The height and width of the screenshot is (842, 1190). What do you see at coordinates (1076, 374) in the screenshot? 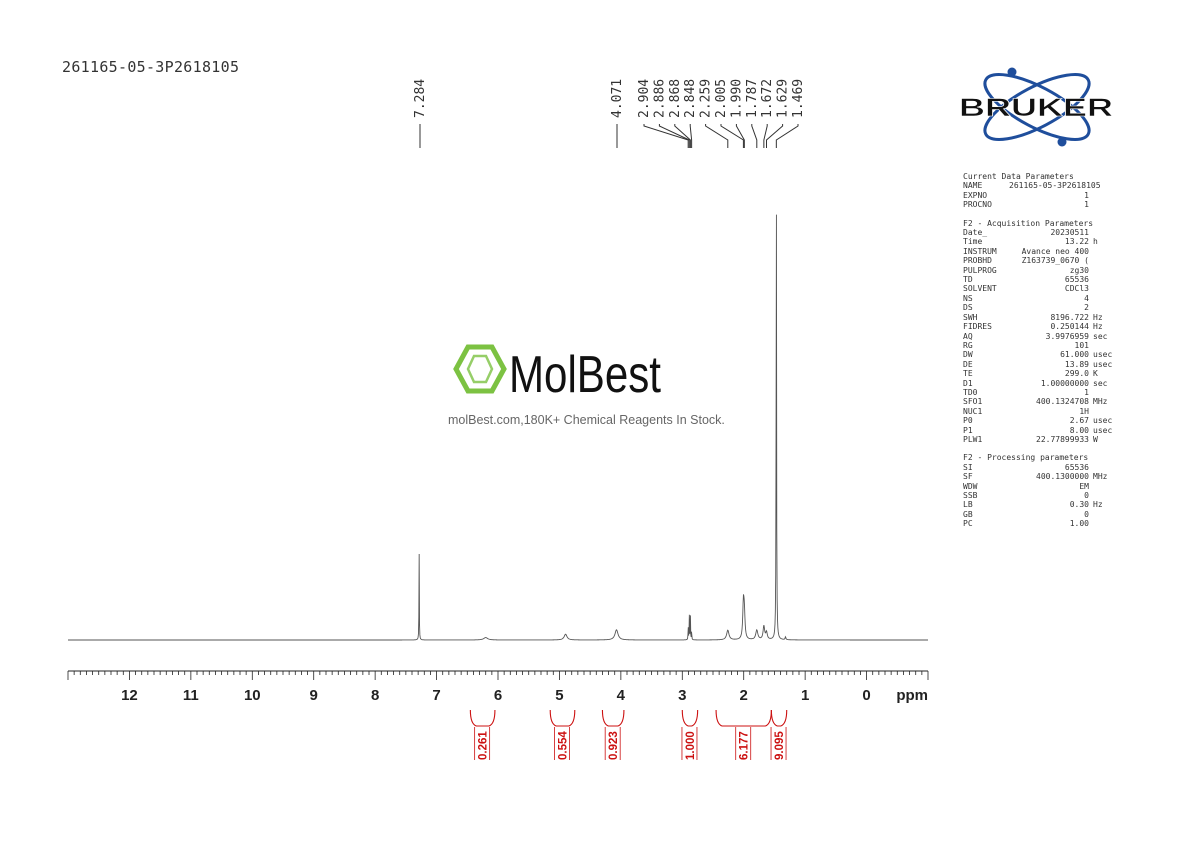
I see `param-value: 299.0` at bounding box center [1076, 374].